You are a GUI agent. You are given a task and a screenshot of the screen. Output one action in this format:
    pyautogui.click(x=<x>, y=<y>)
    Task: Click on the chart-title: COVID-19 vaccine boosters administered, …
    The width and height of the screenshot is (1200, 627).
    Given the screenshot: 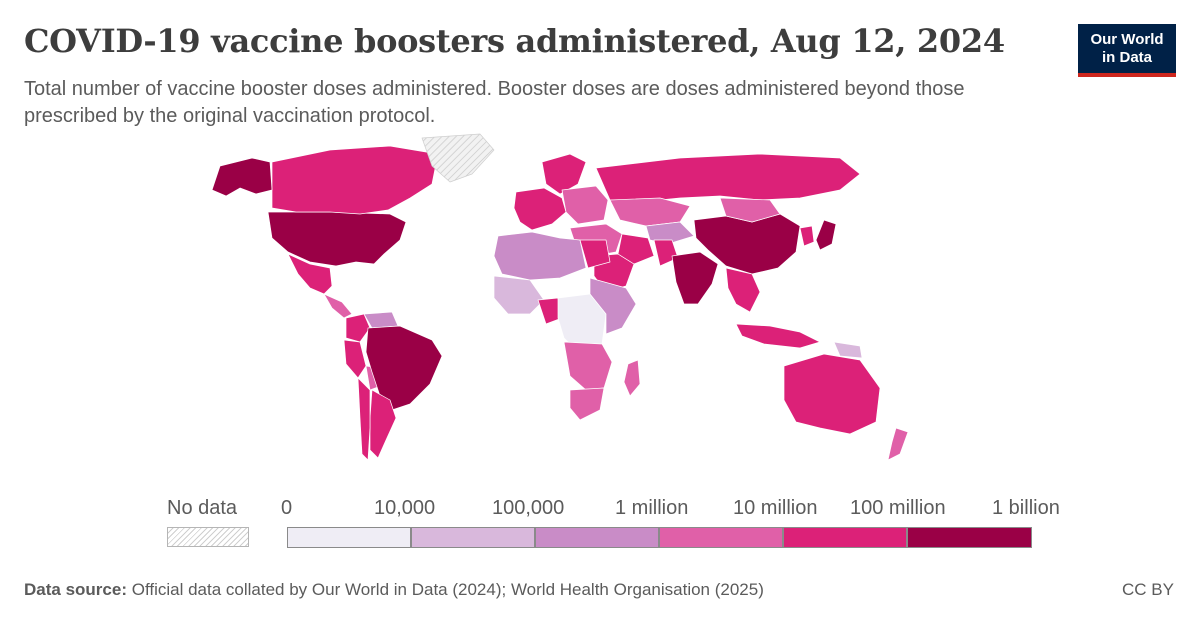 What is the action you would take?
    pyautogui.click(x=514, y=41)
    